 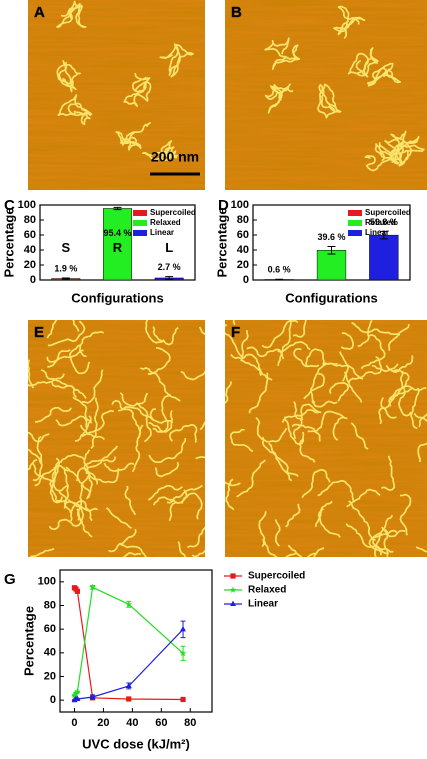 I want to click on legend-label: Linear, so click(x=263, y=604).